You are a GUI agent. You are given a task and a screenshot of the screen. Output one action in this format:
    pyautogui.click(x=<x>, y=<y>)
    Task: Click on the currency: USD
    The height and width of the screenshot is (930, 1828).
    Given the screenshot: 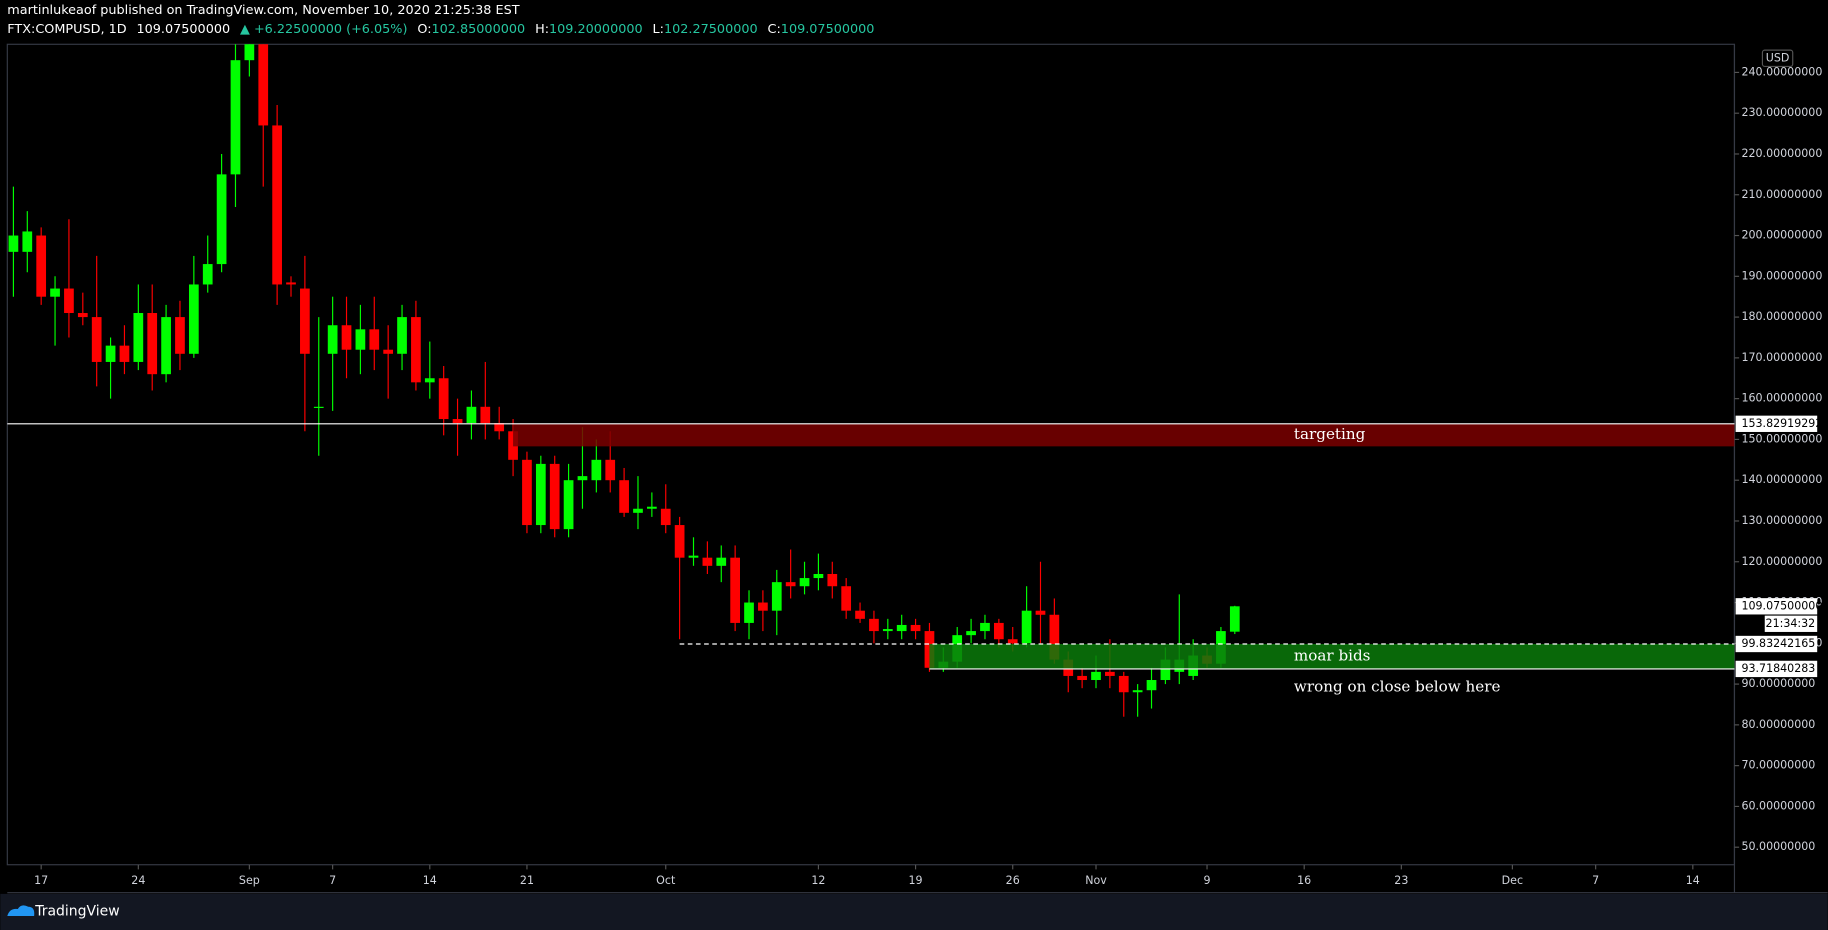 What is the action you would take?
    pyautogui.click(x=1778, y=57)
    